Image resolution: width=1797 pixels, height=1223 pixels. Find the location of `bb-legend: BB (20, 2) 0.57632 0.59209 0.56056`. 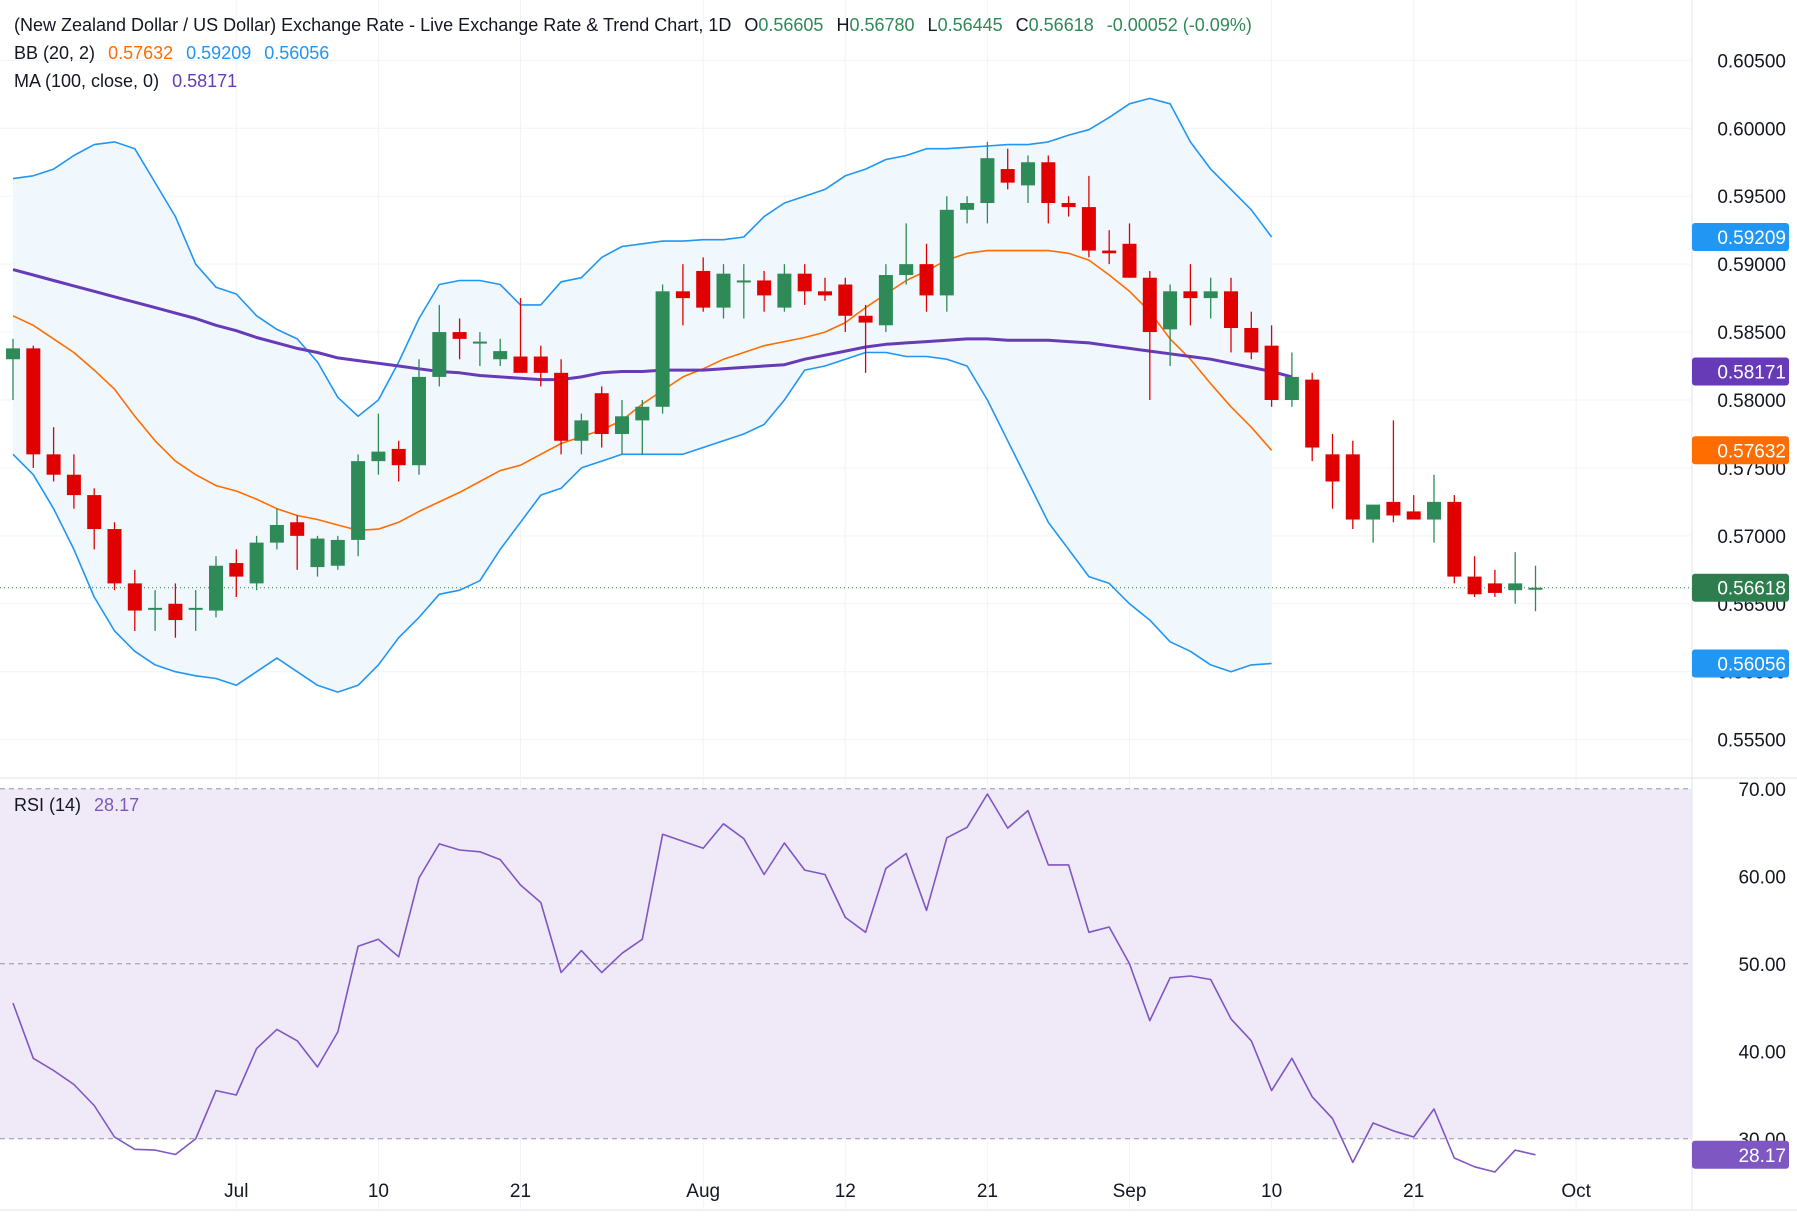

bb-legend: BB (20, 2) 0.57632 0.59209 0.56056 is located at coordinates (175, 53).